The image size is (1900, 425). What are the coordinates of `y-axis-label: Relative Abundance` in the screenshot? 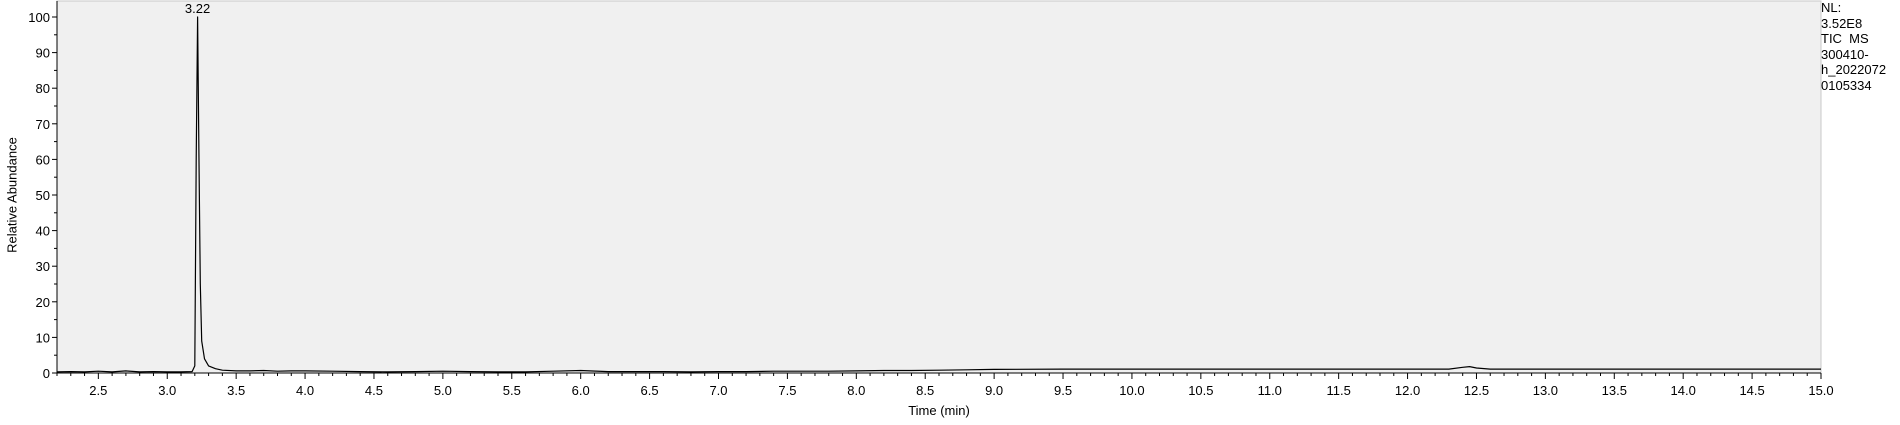 It's located at (11, 195).